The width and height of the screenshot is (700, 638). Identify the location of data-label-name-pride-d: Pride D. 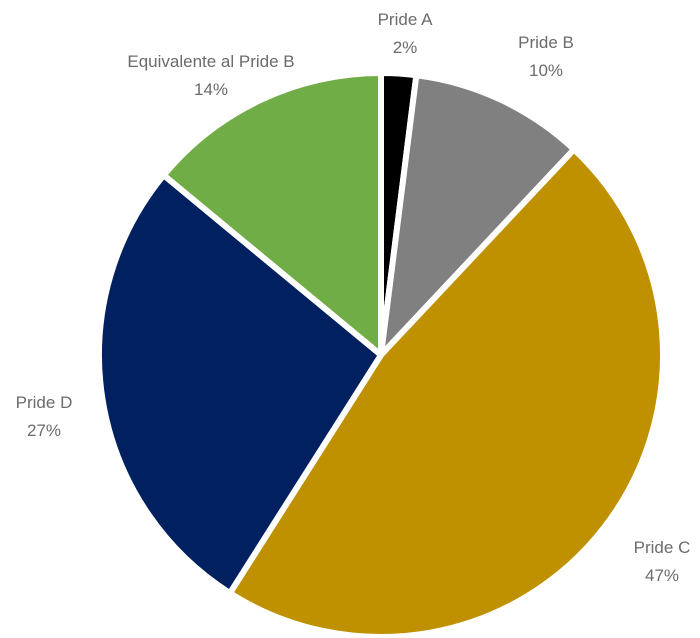
(44, 402).